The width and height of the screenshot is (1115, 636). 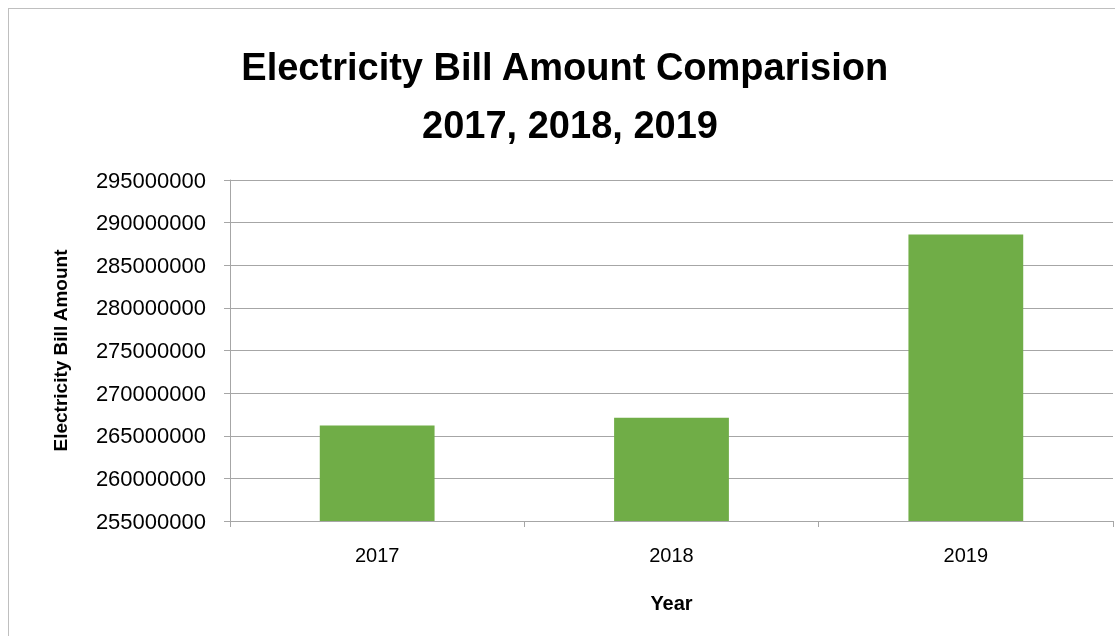 What do you see at coordinates (966, 555) in the screenshot?
I see `x-tick-label: 2019` at bounding box center [966, 555].